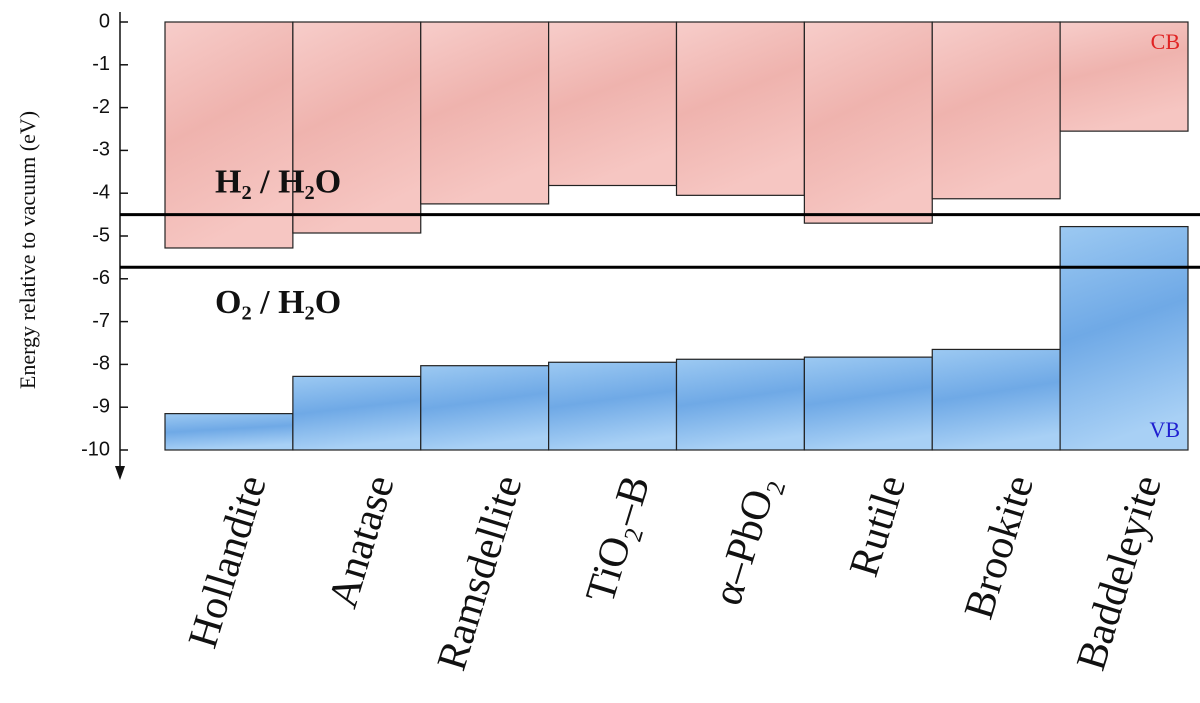 This screenshot has width=1200, height=703. I want to click on y-tick-label: -10, so click(95, 449).